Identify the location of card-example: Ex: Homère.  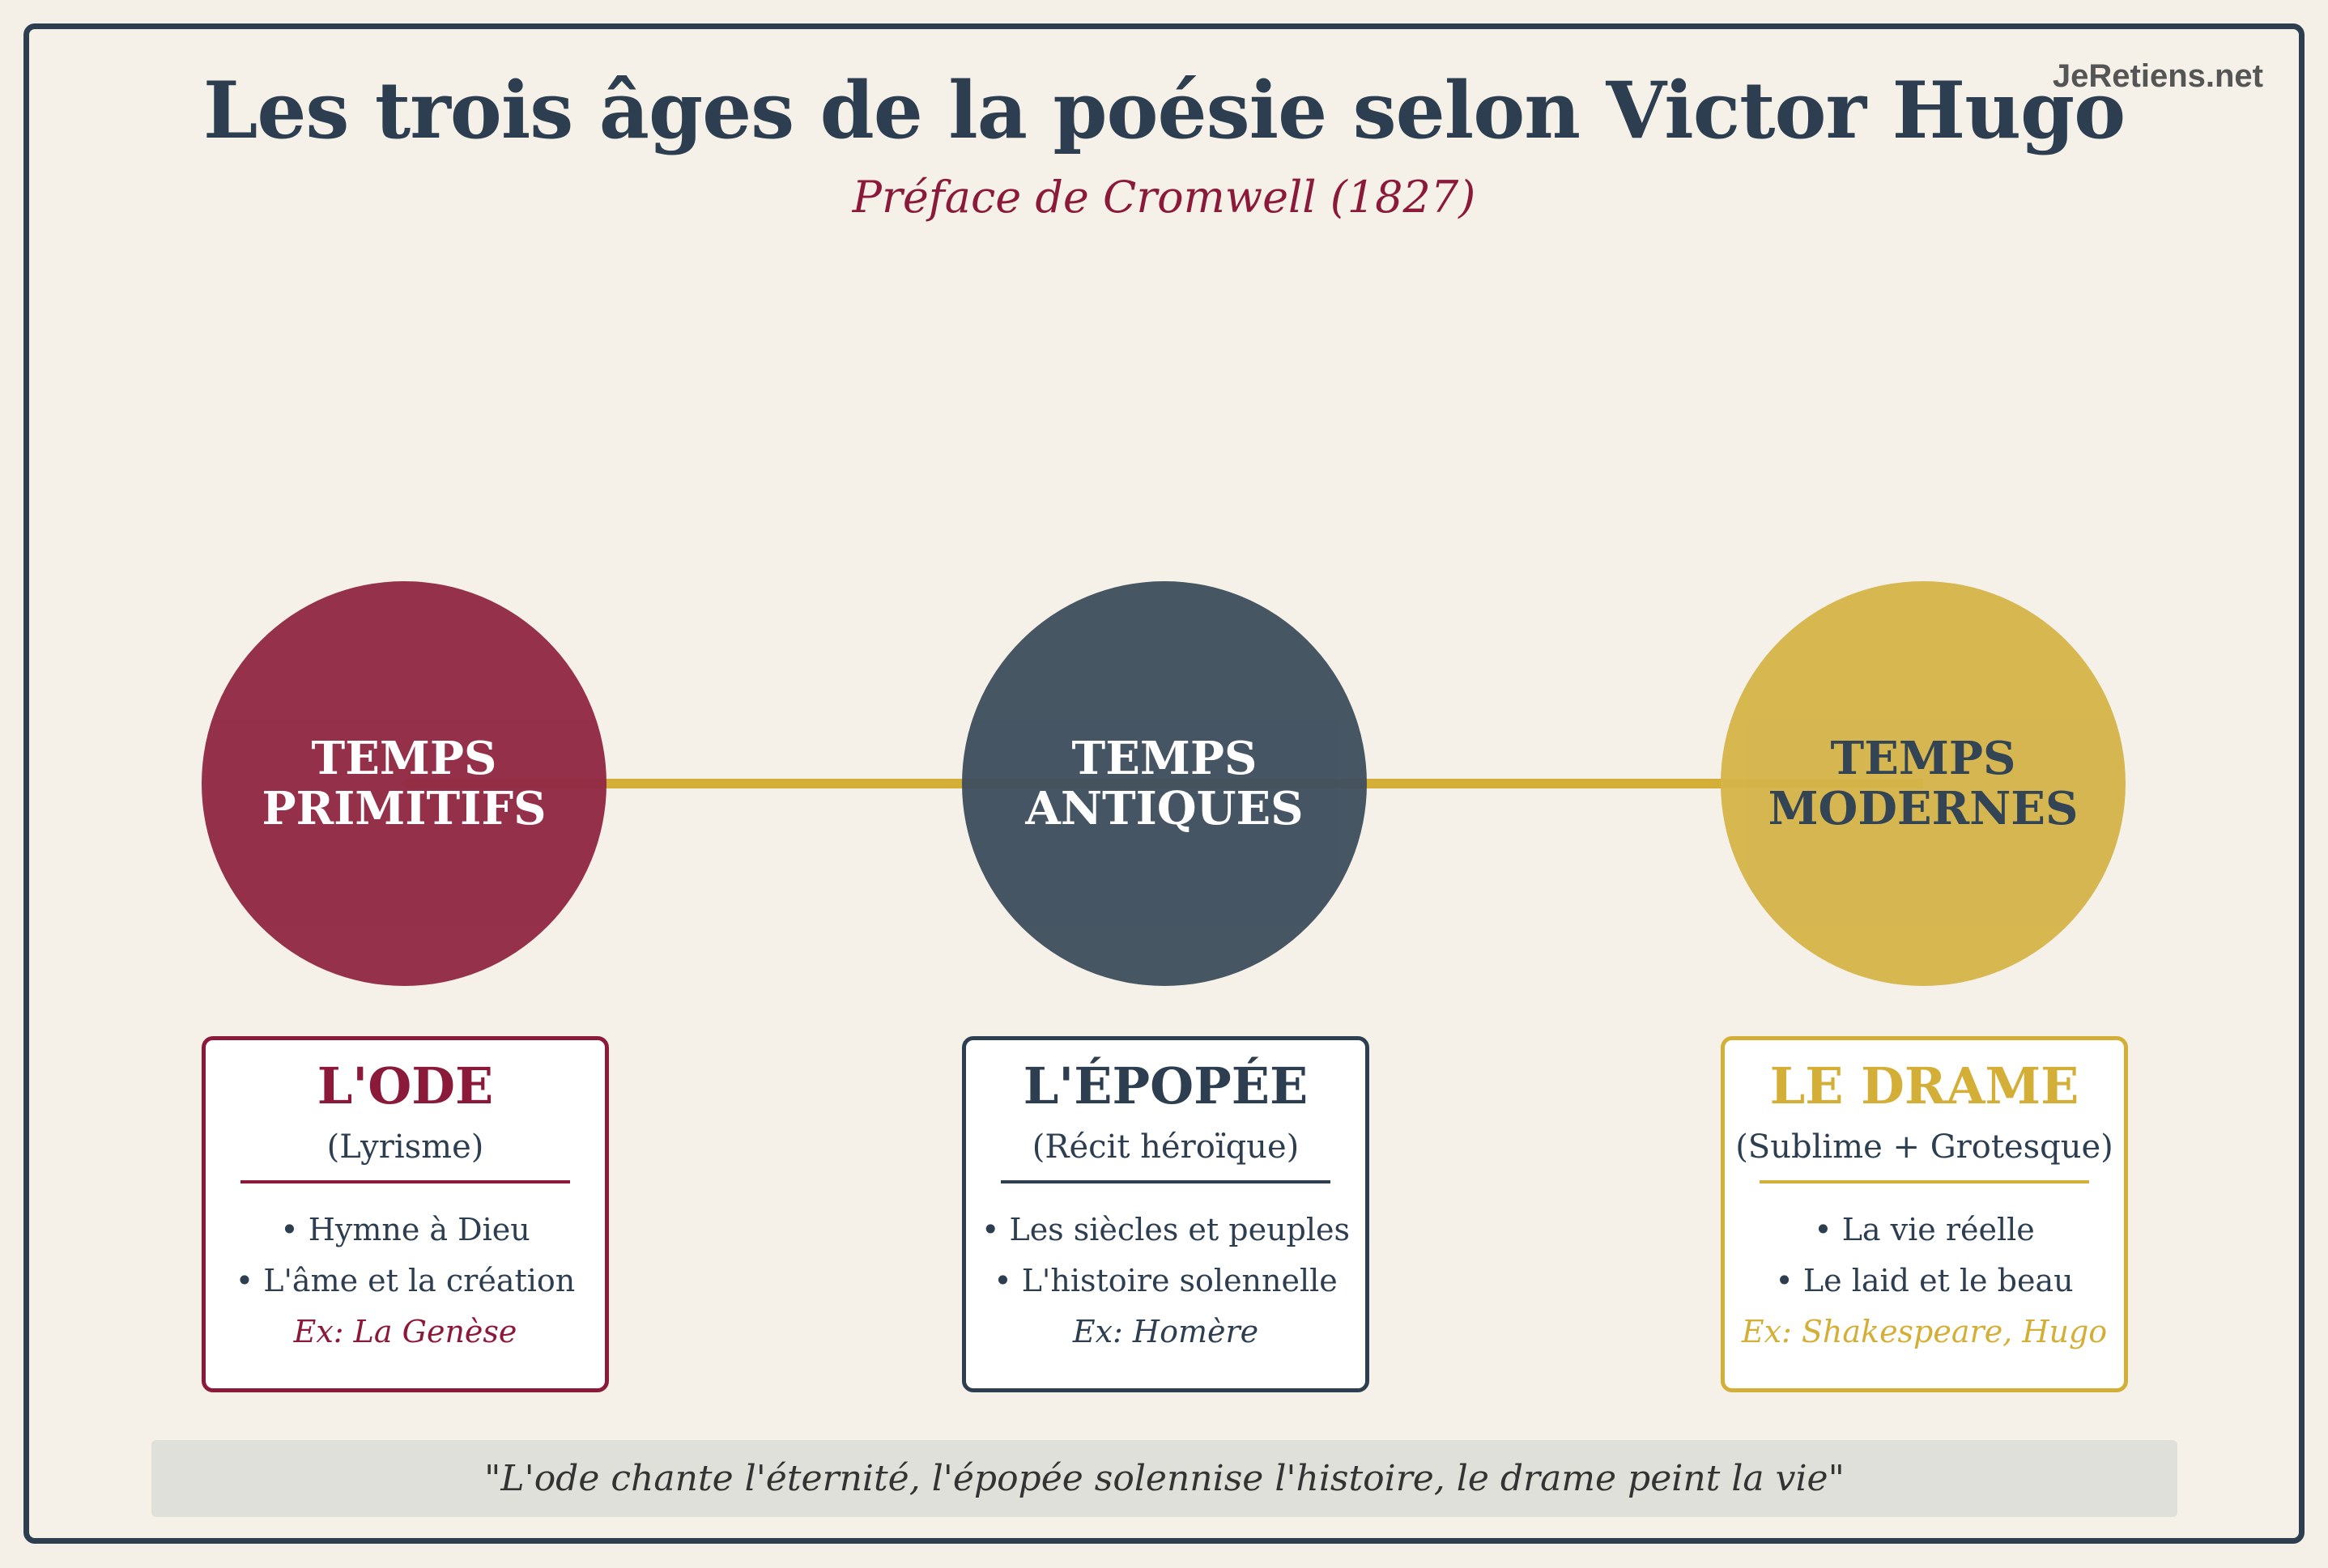
(1165, 1331).